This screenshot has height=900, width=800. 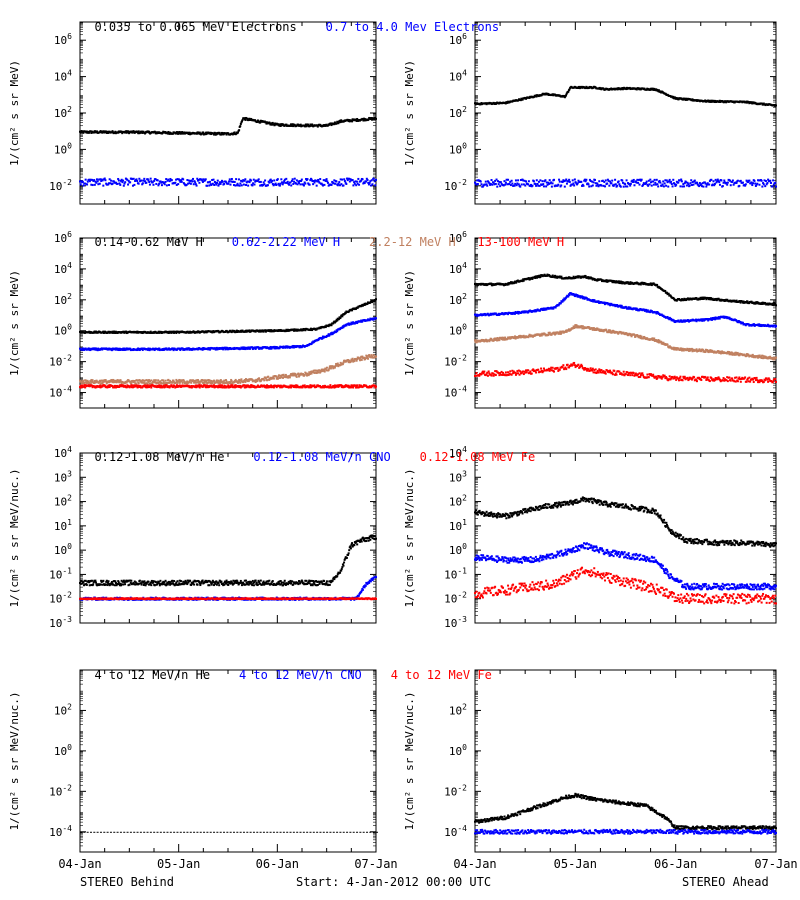 I want to click on y-tick-label: 10⁴, so click(x=63, y=76).